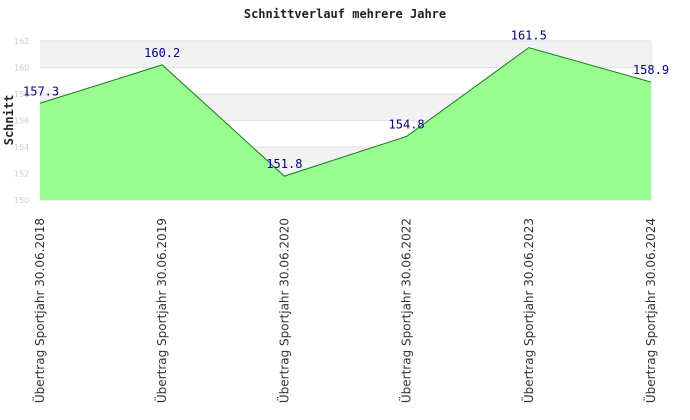  Describe the element at coordinates (283, 310) in the screenshot. I see `x-tick-label: Übertrag Sportjahr 30.06.2020` at that location.